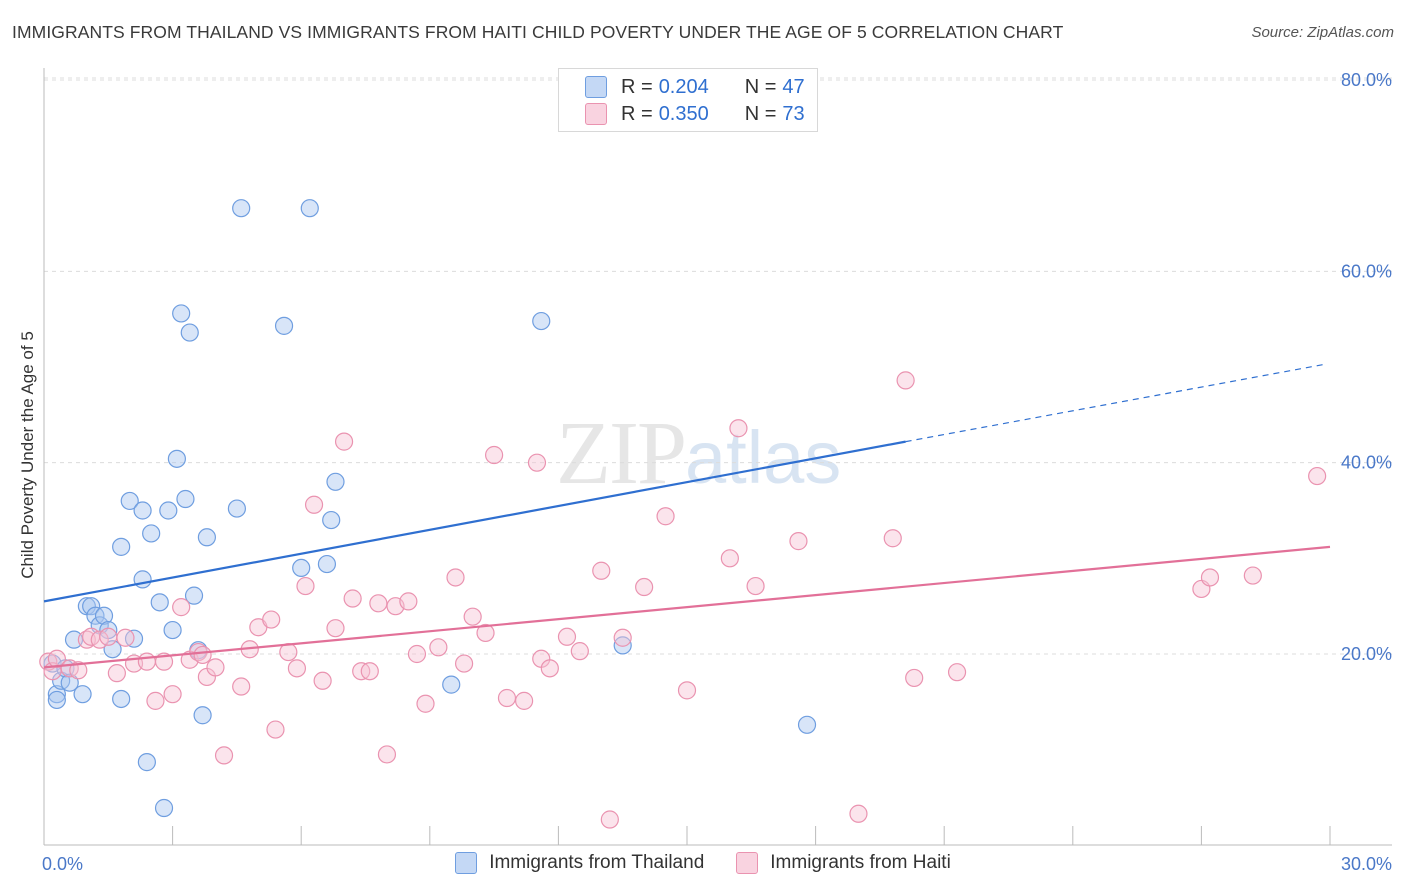 This screenshot has width=1406, height=892. I want to click on legend-row-haiti: R = 0.350 N = 73, so click(695, 114).